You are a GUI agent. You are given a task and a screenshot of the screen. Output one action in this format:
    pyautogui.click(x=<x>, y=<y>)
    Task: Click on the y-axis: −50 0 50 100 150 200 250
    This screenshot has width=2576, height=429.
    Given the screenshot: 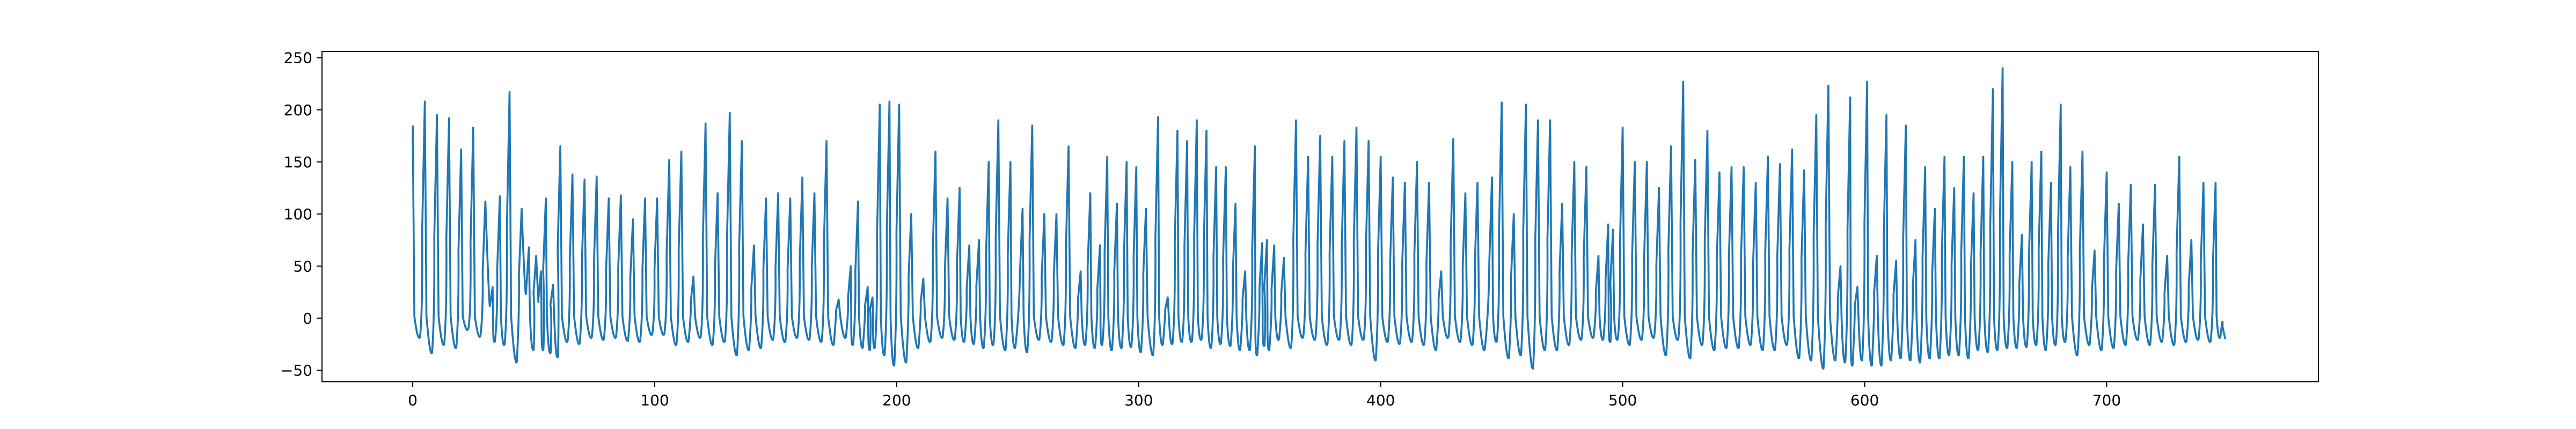 What is the action you would take?
    pyautogui.click(x=301, y=214)
    